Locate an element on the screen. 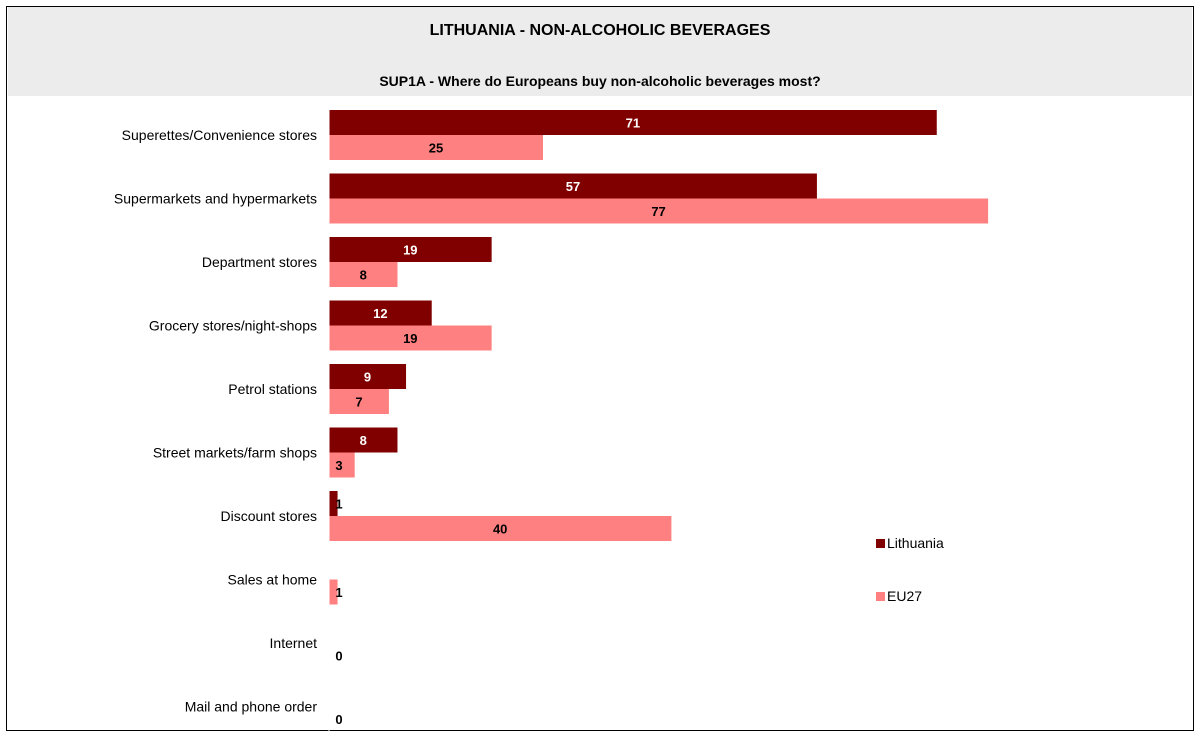 The image size is (1200, 737). category-label: Discount stores is located at coordinates (269, 516).